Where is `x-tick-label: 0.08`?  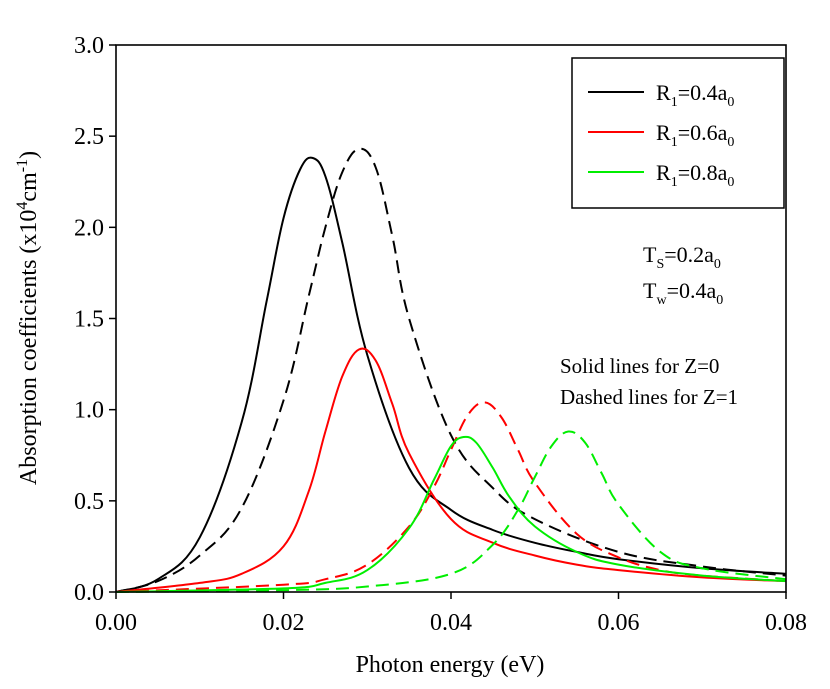 x-tick-label: 0.08 is located at coordinates (786, 623).